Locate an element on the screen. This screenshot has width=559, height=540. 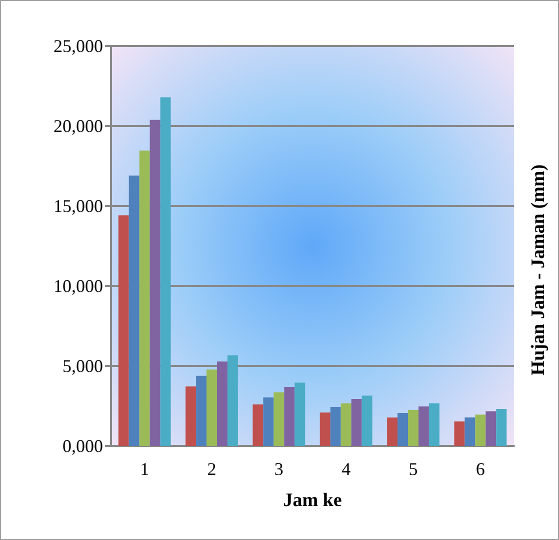
x-tick-label: 1 is located at coordinates (145, 469).